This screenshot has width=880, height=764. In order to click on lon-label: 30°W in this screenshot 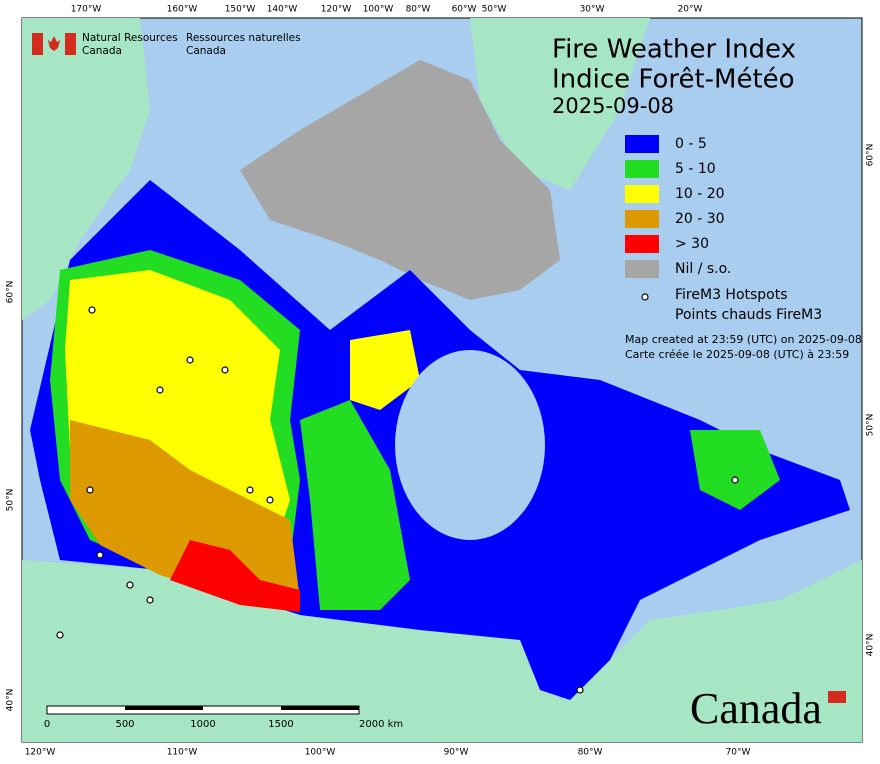, I will do `click(592, 10)`.